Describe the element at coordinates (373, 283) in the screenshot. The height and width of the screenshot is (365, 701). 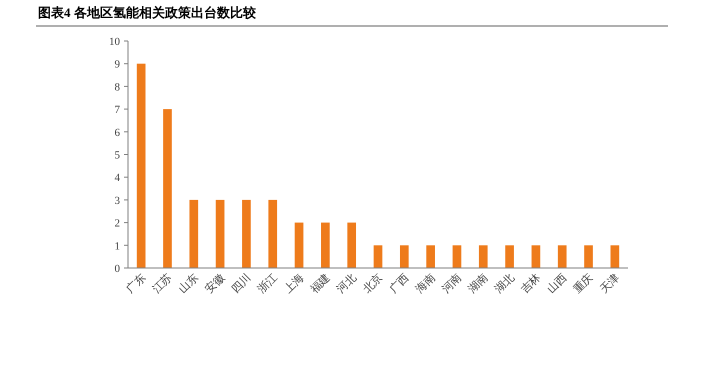
I see `x-tick-label: 北京` at that location.